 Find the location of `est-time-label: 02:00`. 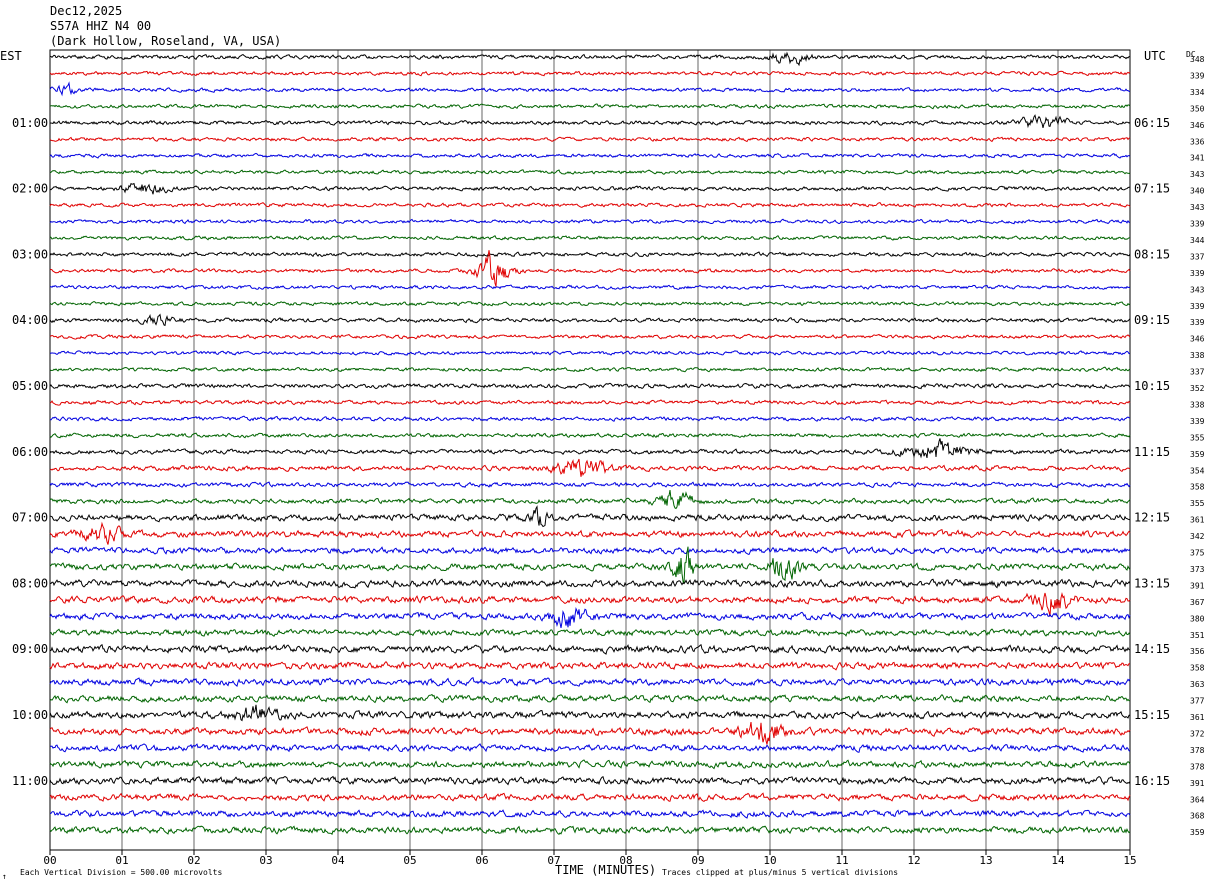

est-time-label: 02:00 is located at coordinates (30, 189).